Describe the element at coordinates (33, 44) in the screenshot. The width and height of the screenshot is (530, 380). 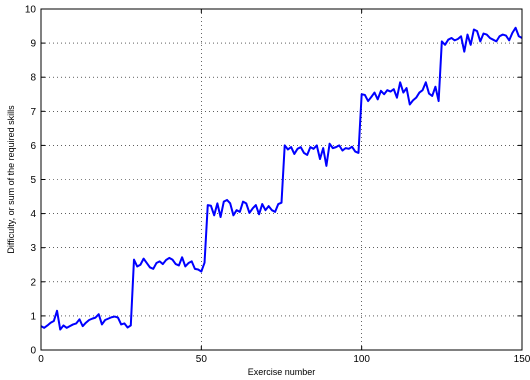
I see `y-tick-label: 9` at that location.